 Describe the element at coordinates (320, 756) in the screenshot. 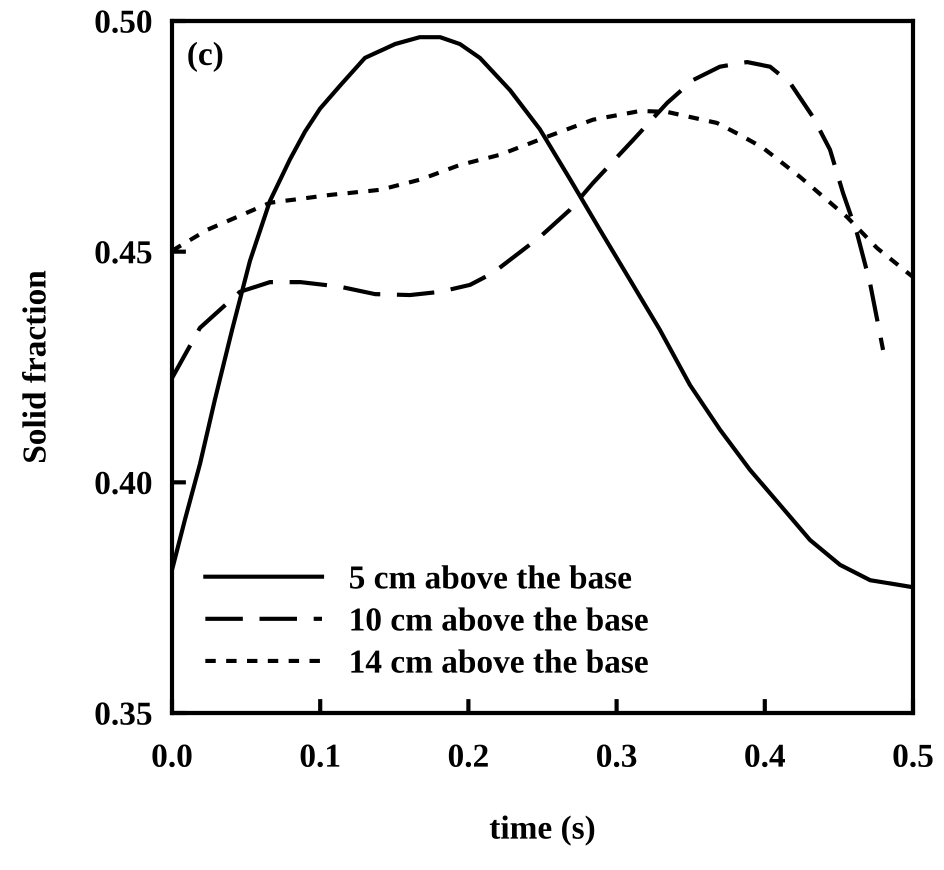

I see `x-tick-label: 0.1` at that location.